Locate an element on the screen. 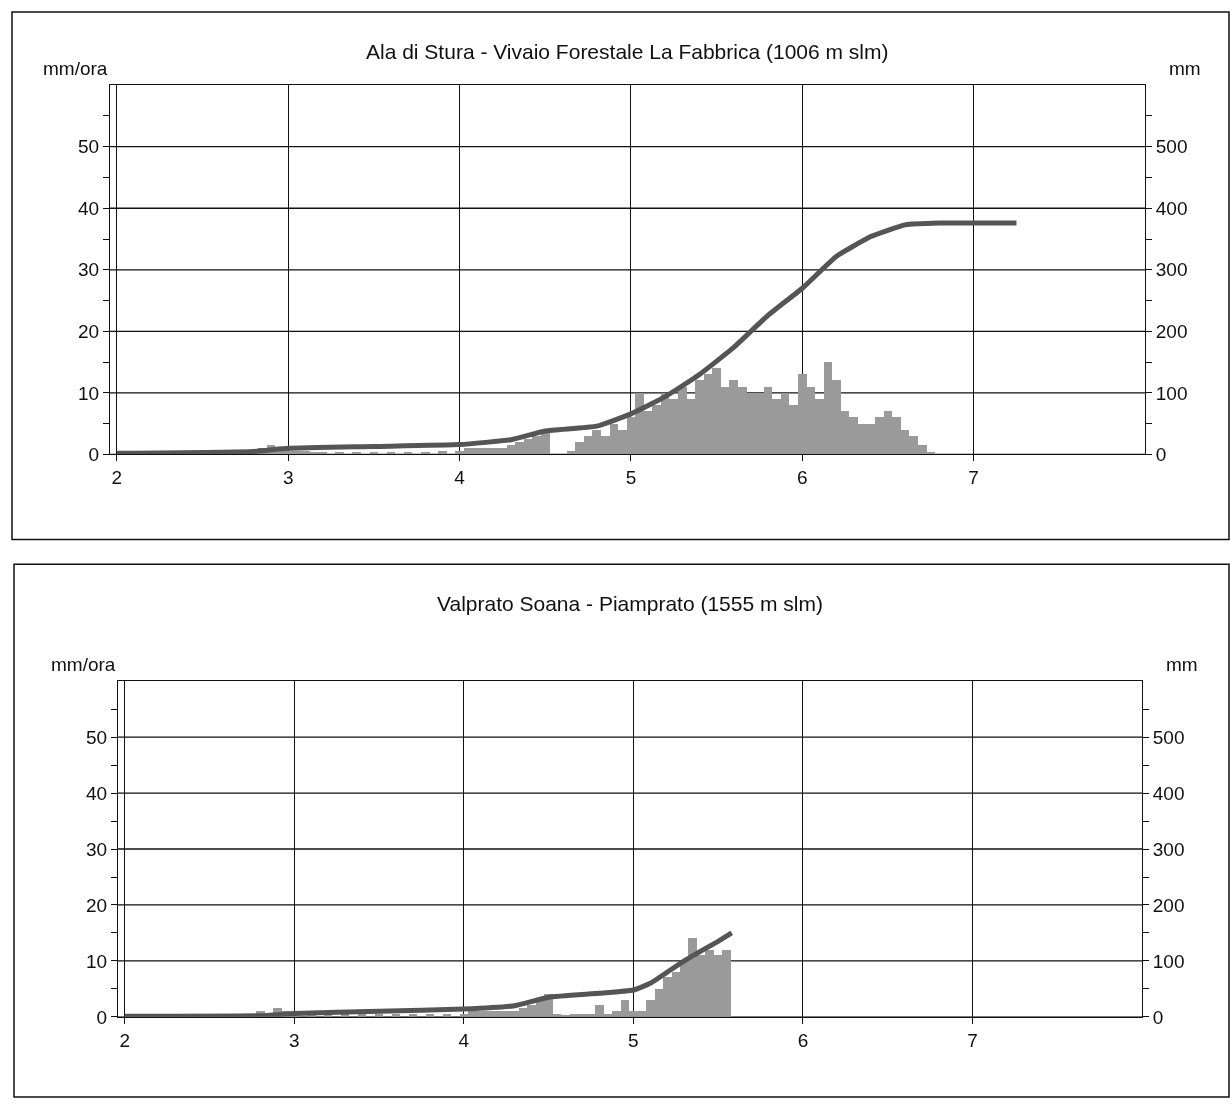  chart-title: Ala di Stura - Vivaio Forestale La Fabbrica (1006 m slm) is located at coordinates (627, 51).